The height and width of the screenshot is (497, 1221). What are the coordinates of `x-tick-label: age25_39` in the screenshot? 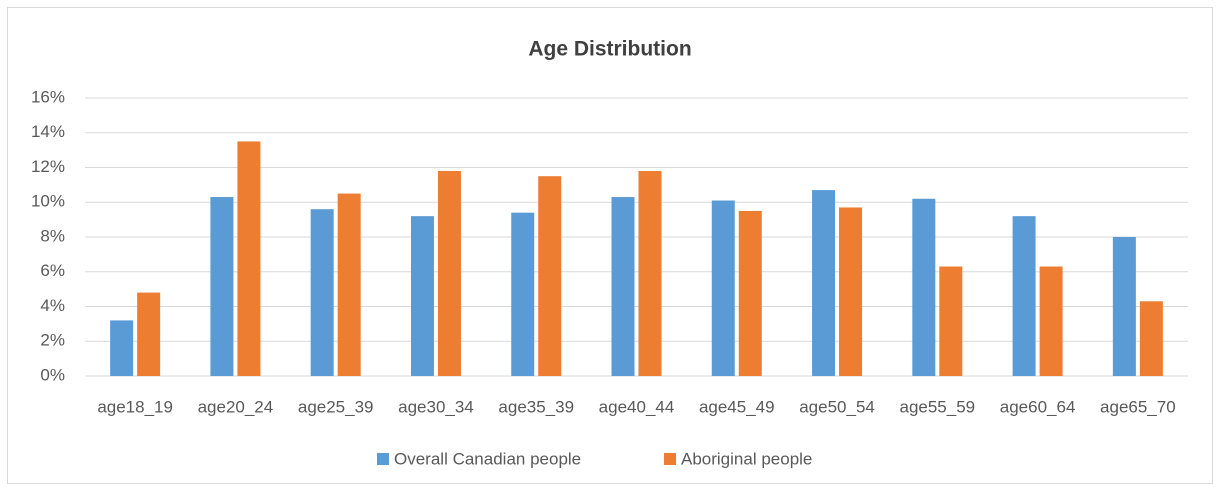 It's located at (336, 406).